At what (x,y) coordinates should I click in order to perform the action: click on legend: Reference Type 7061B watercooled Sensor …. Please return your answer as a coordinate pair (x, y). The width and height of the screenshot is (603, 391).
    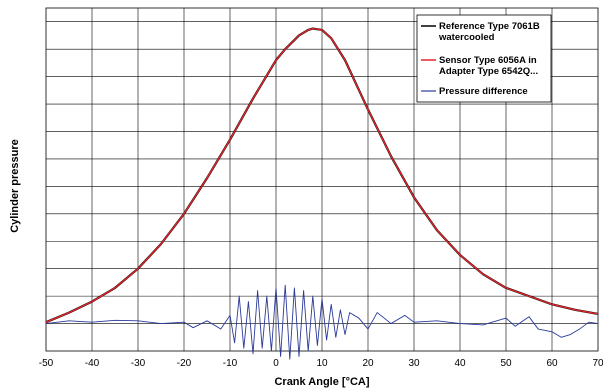
    Looking at the image, I should click on (484, 58).